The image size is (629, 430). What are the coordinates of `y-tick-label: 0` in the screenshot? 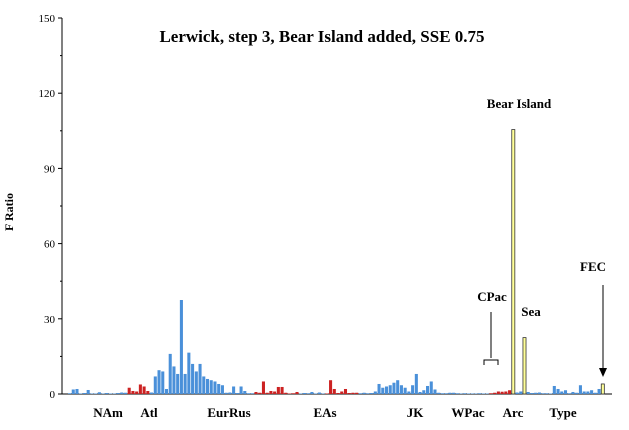 It's located at (53, 395).